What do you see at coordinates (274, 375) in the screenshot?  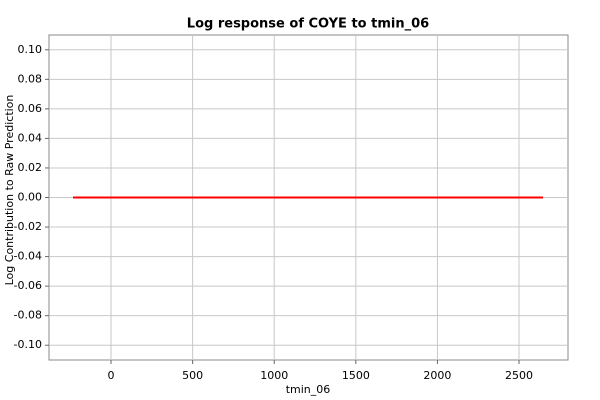 I see `x-tick-label: 1000` at bounding box center [274, 375].